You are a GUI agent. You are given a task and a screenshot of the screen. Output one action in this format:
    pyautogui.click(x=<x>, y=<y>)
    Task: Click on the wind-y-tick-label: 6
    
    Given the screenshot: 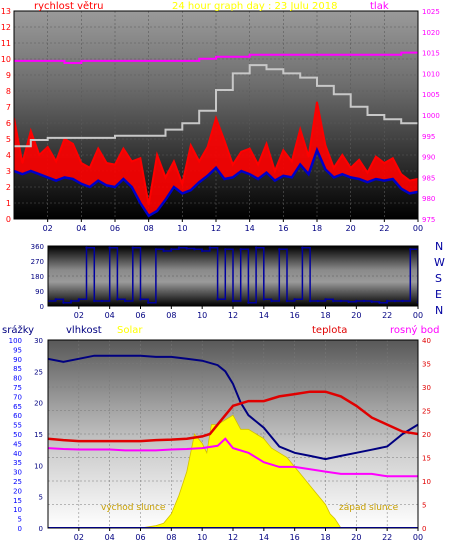 What is the action you would take?
    pyautogui.click(x=8, y=123)
    